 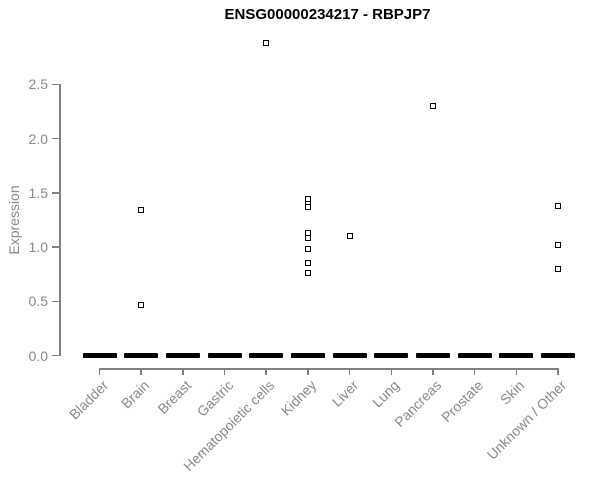 What do you see at coordinates (38, 138) in the screenshot?
I see `y-tick-label: 2.0` at bounding box center [38, 138].